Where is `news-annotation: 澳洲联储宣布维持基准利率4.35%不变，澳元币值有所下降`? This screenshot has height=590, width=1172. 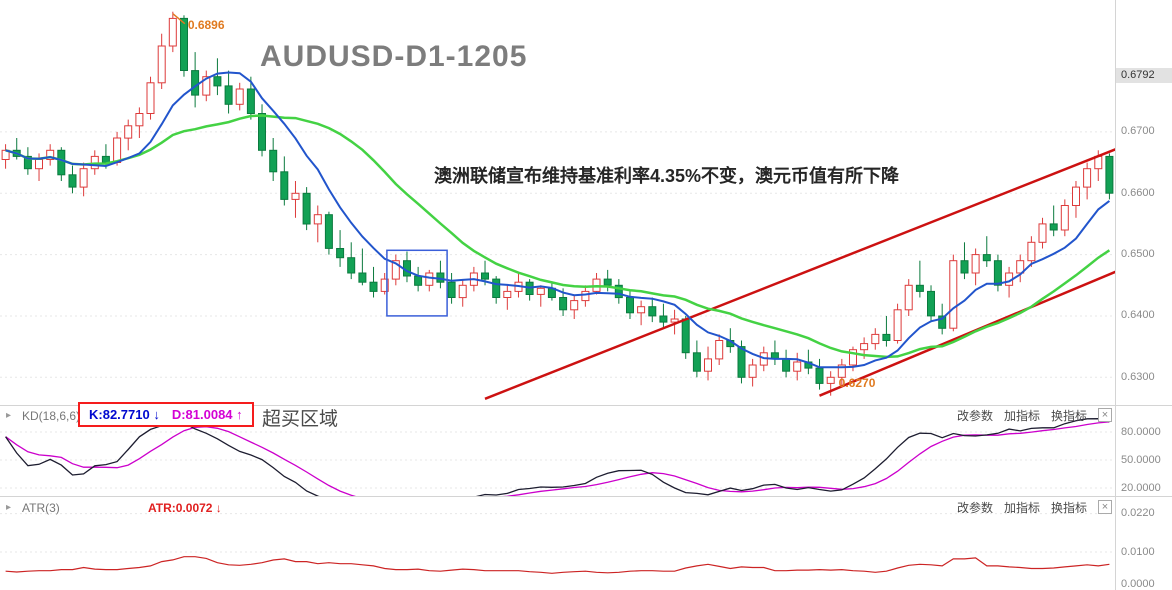
news-annotation: 澳洲联储宣布维持基准利率4.35%不变，澳元币值有所下降 is located at coordinates (667, 176).